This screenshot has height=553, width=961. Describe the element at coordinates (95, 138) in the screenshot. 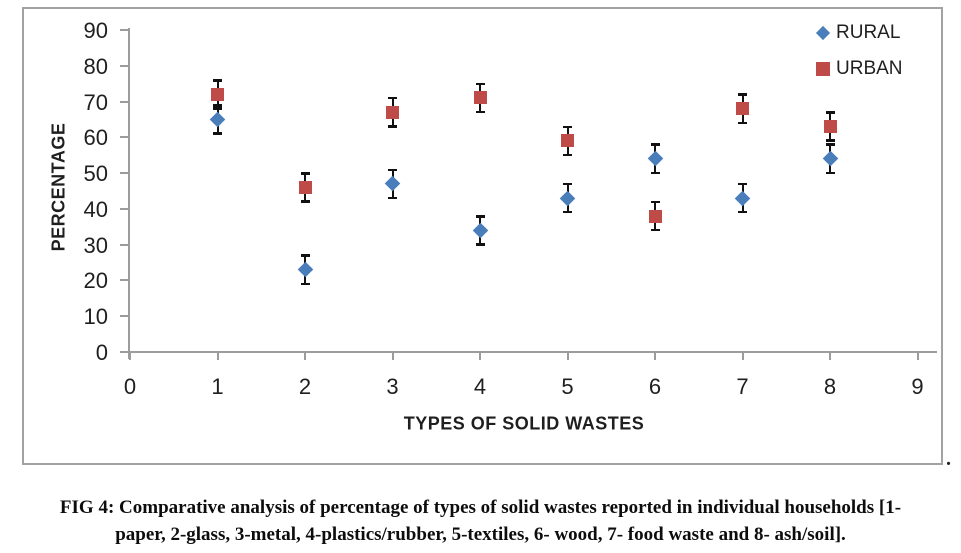

I see `y-axis-tick-label: 60` at that location.